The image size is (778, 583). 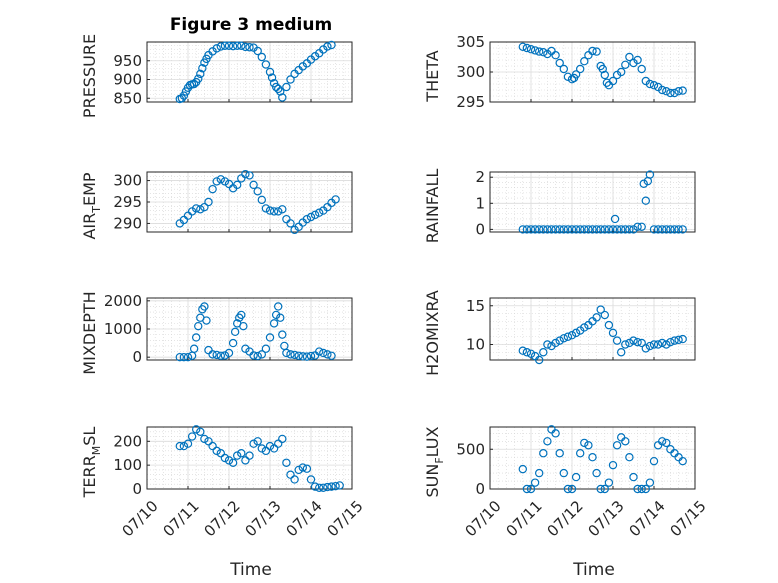 I want to click on y-axis-label: TERRMSL, so click(x=91, y=463).